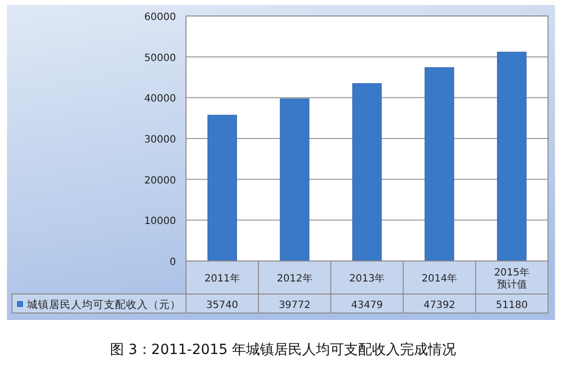 The image size is (566, 365). Describe the element at coordinates (222, 305) in the screenshot. I see `data-label: 35740` at that location.